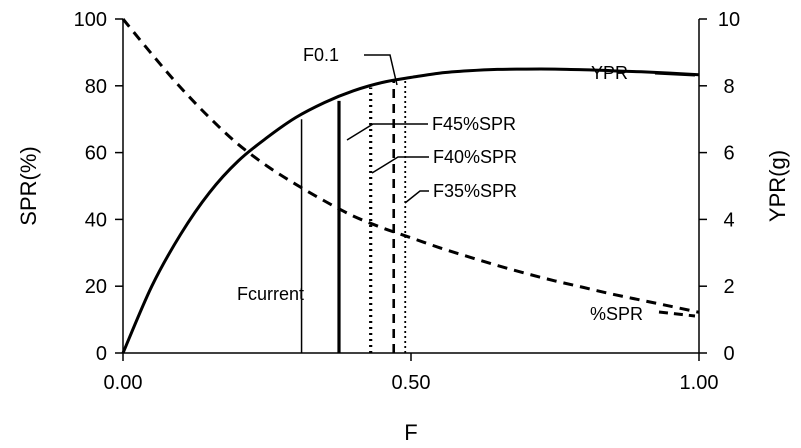 This screenshot has width=801, height=448. I want to click on annotation-f45: F45%SPR, so click(474, 124).